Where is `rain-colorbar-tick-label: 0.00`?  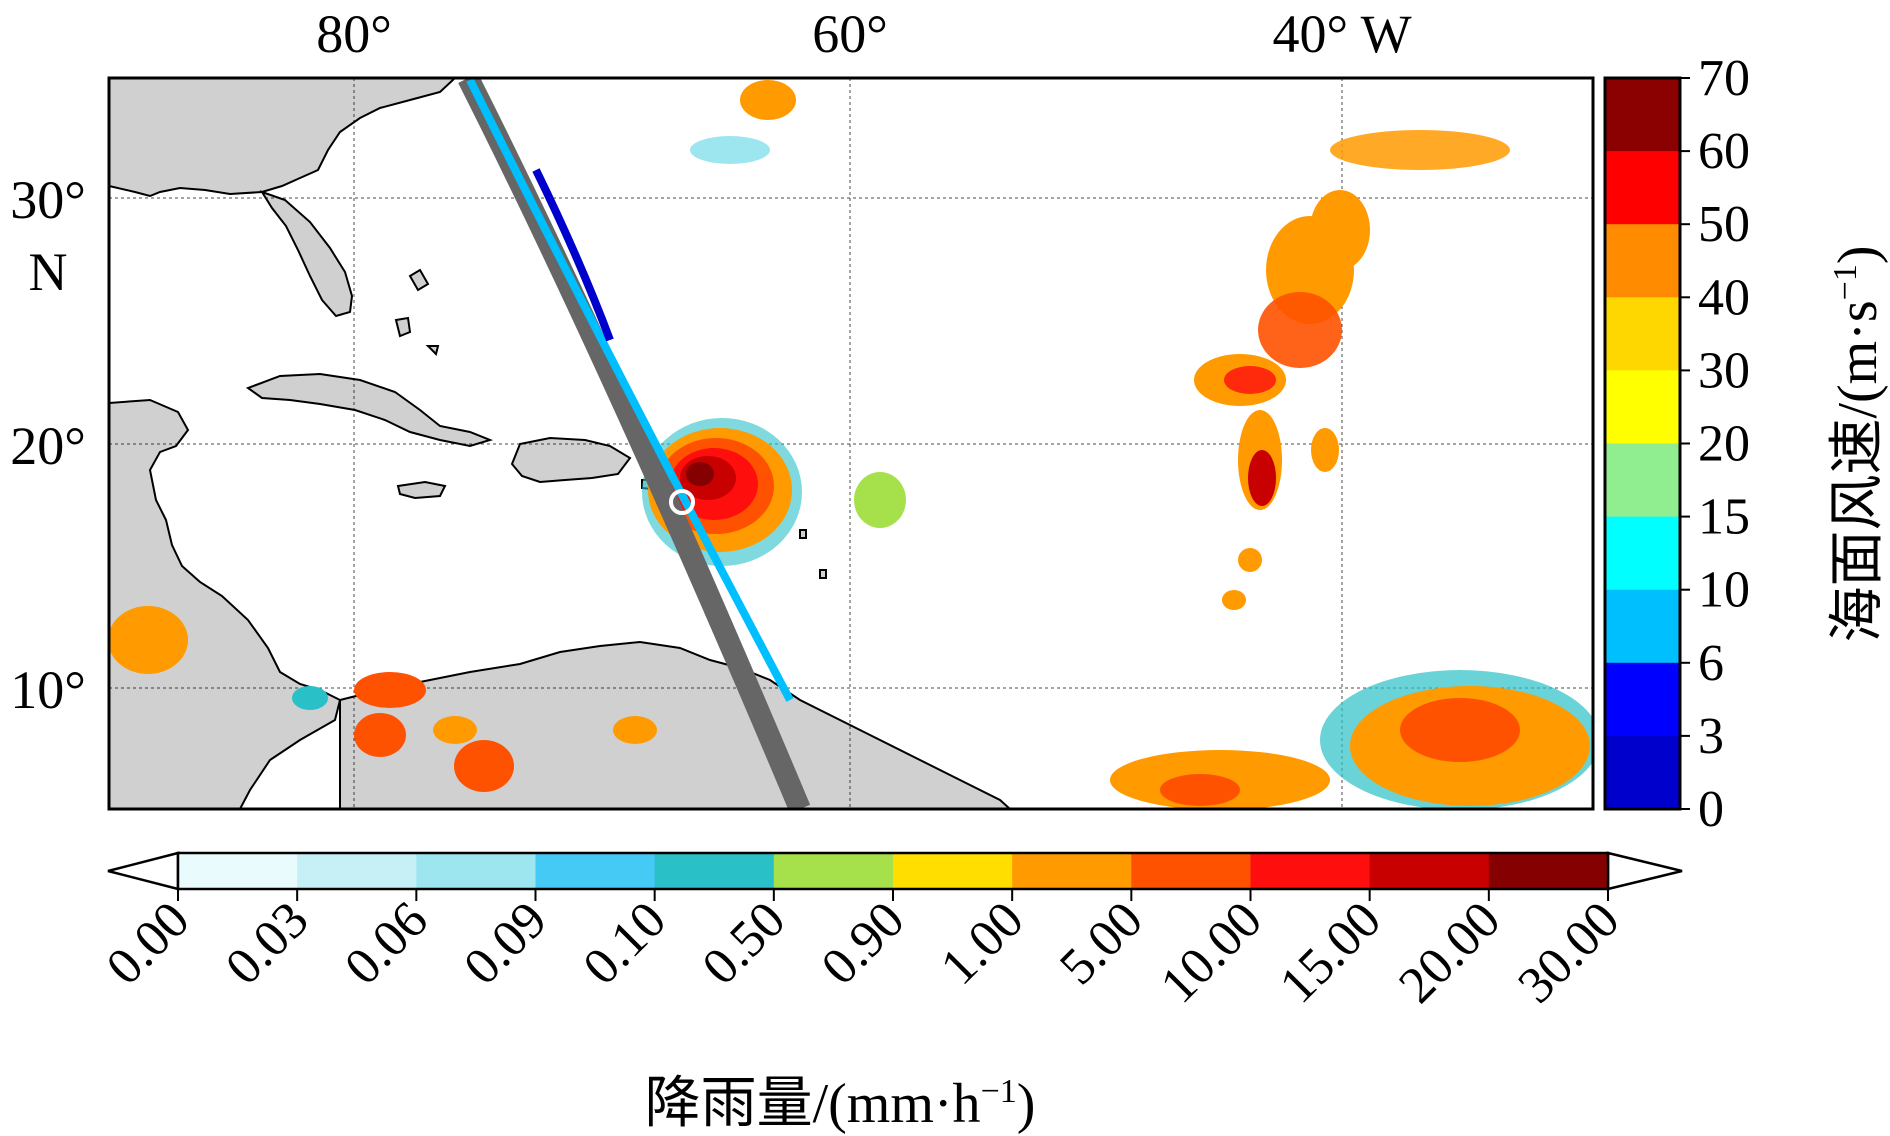 rain-colorbar-tick-label: 0.00 is located at coordinates (148, 943).